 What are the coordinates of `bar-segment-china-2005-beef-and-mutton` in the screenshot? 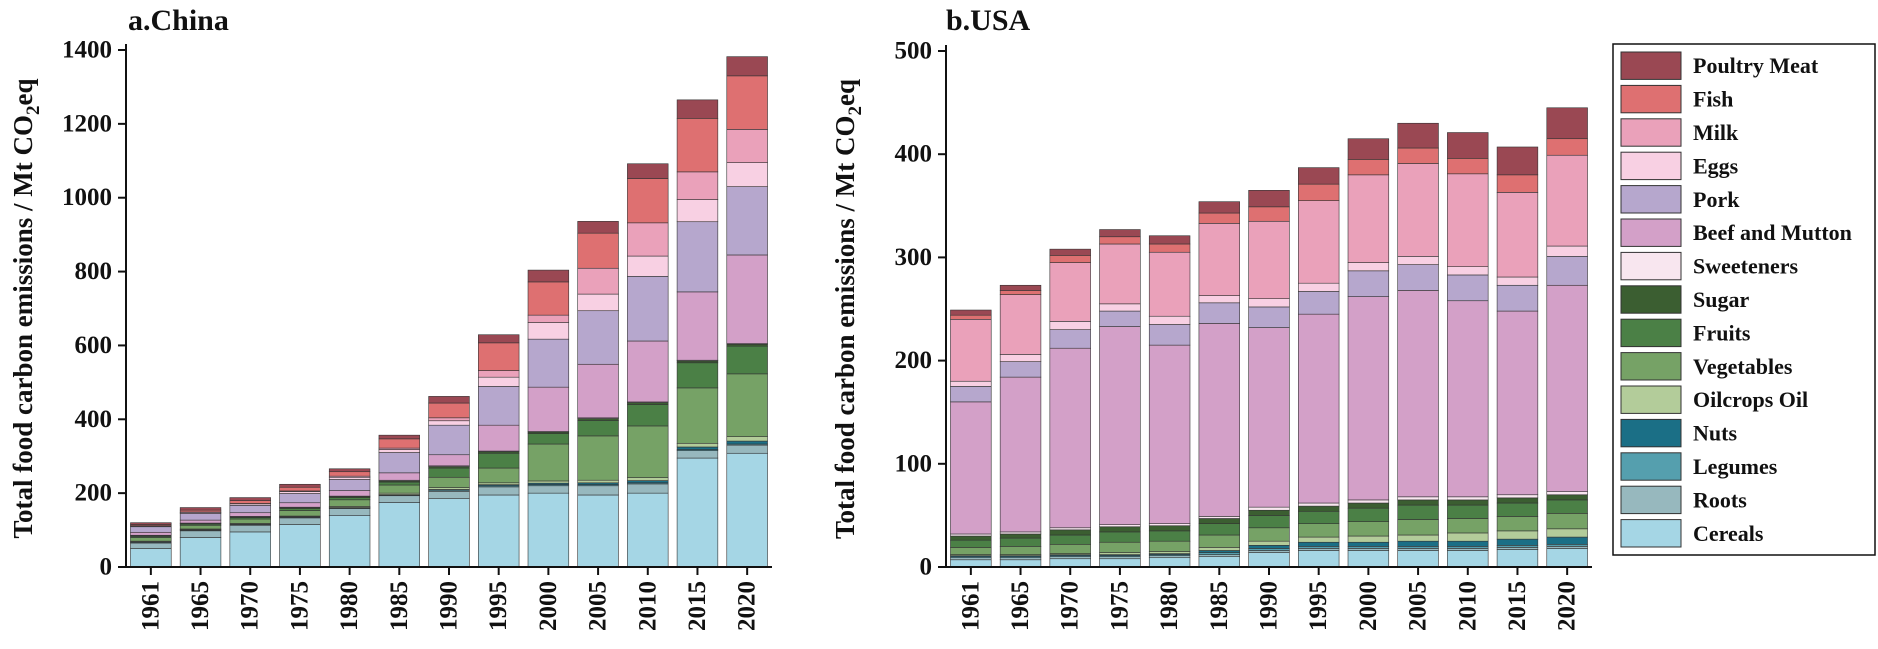 It's located at (598, 391).